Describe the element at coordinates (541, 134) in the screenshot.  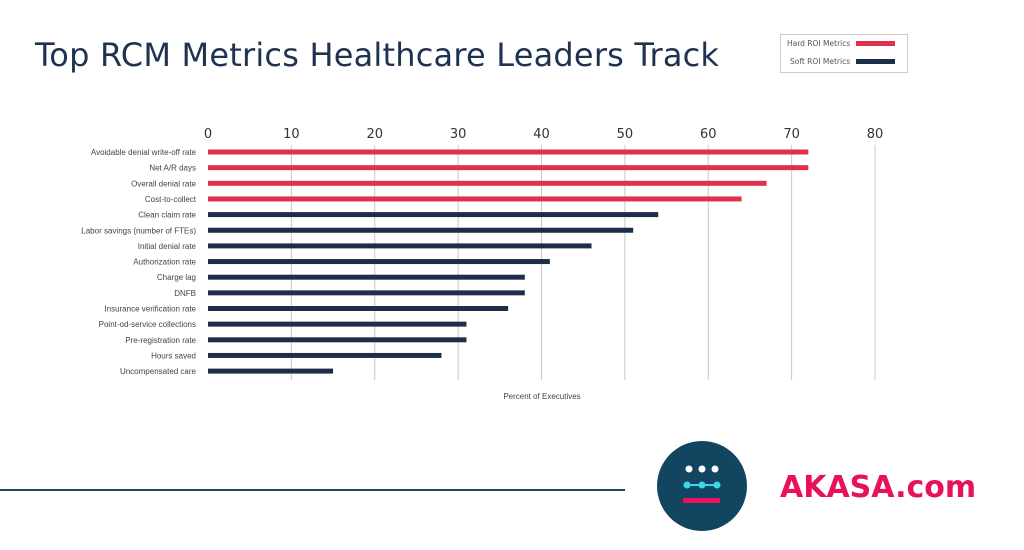
I see `tick-label: 40` at that location.